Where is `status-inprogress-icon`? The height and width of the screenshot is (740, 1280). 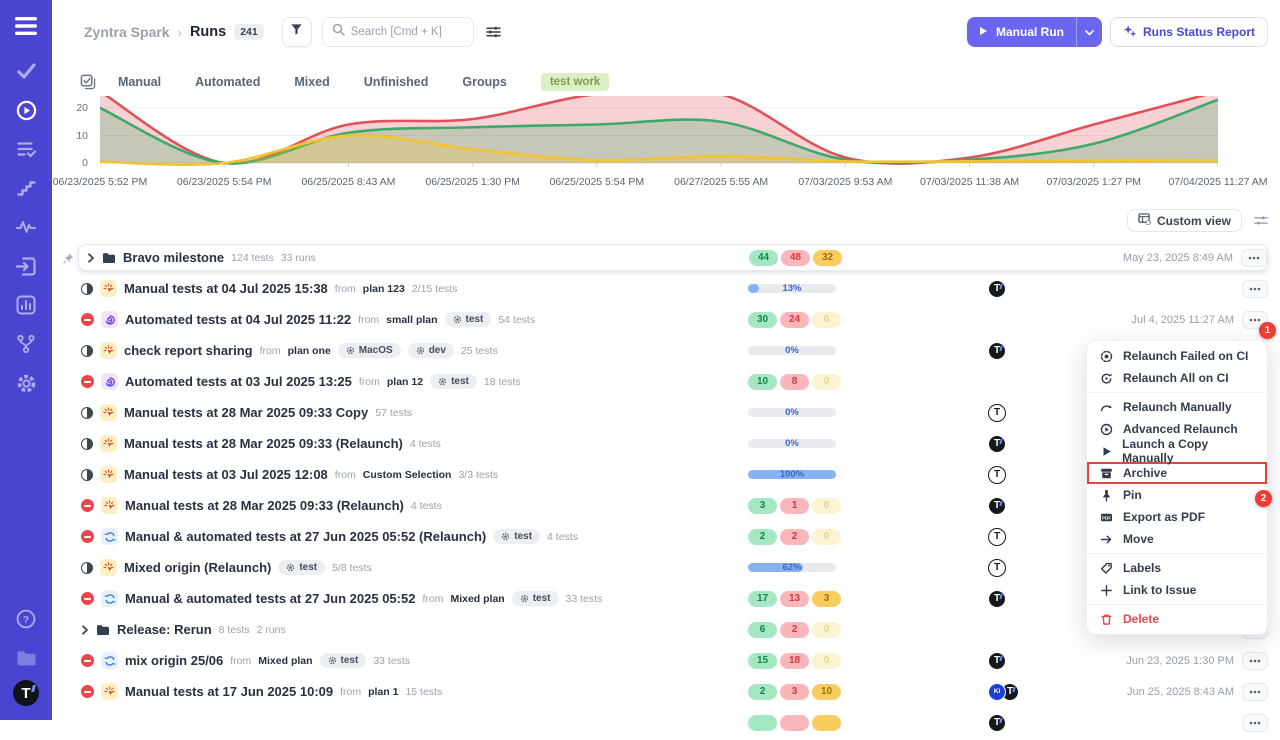
status-inprogress-icon is located at coordinates (87, 443).